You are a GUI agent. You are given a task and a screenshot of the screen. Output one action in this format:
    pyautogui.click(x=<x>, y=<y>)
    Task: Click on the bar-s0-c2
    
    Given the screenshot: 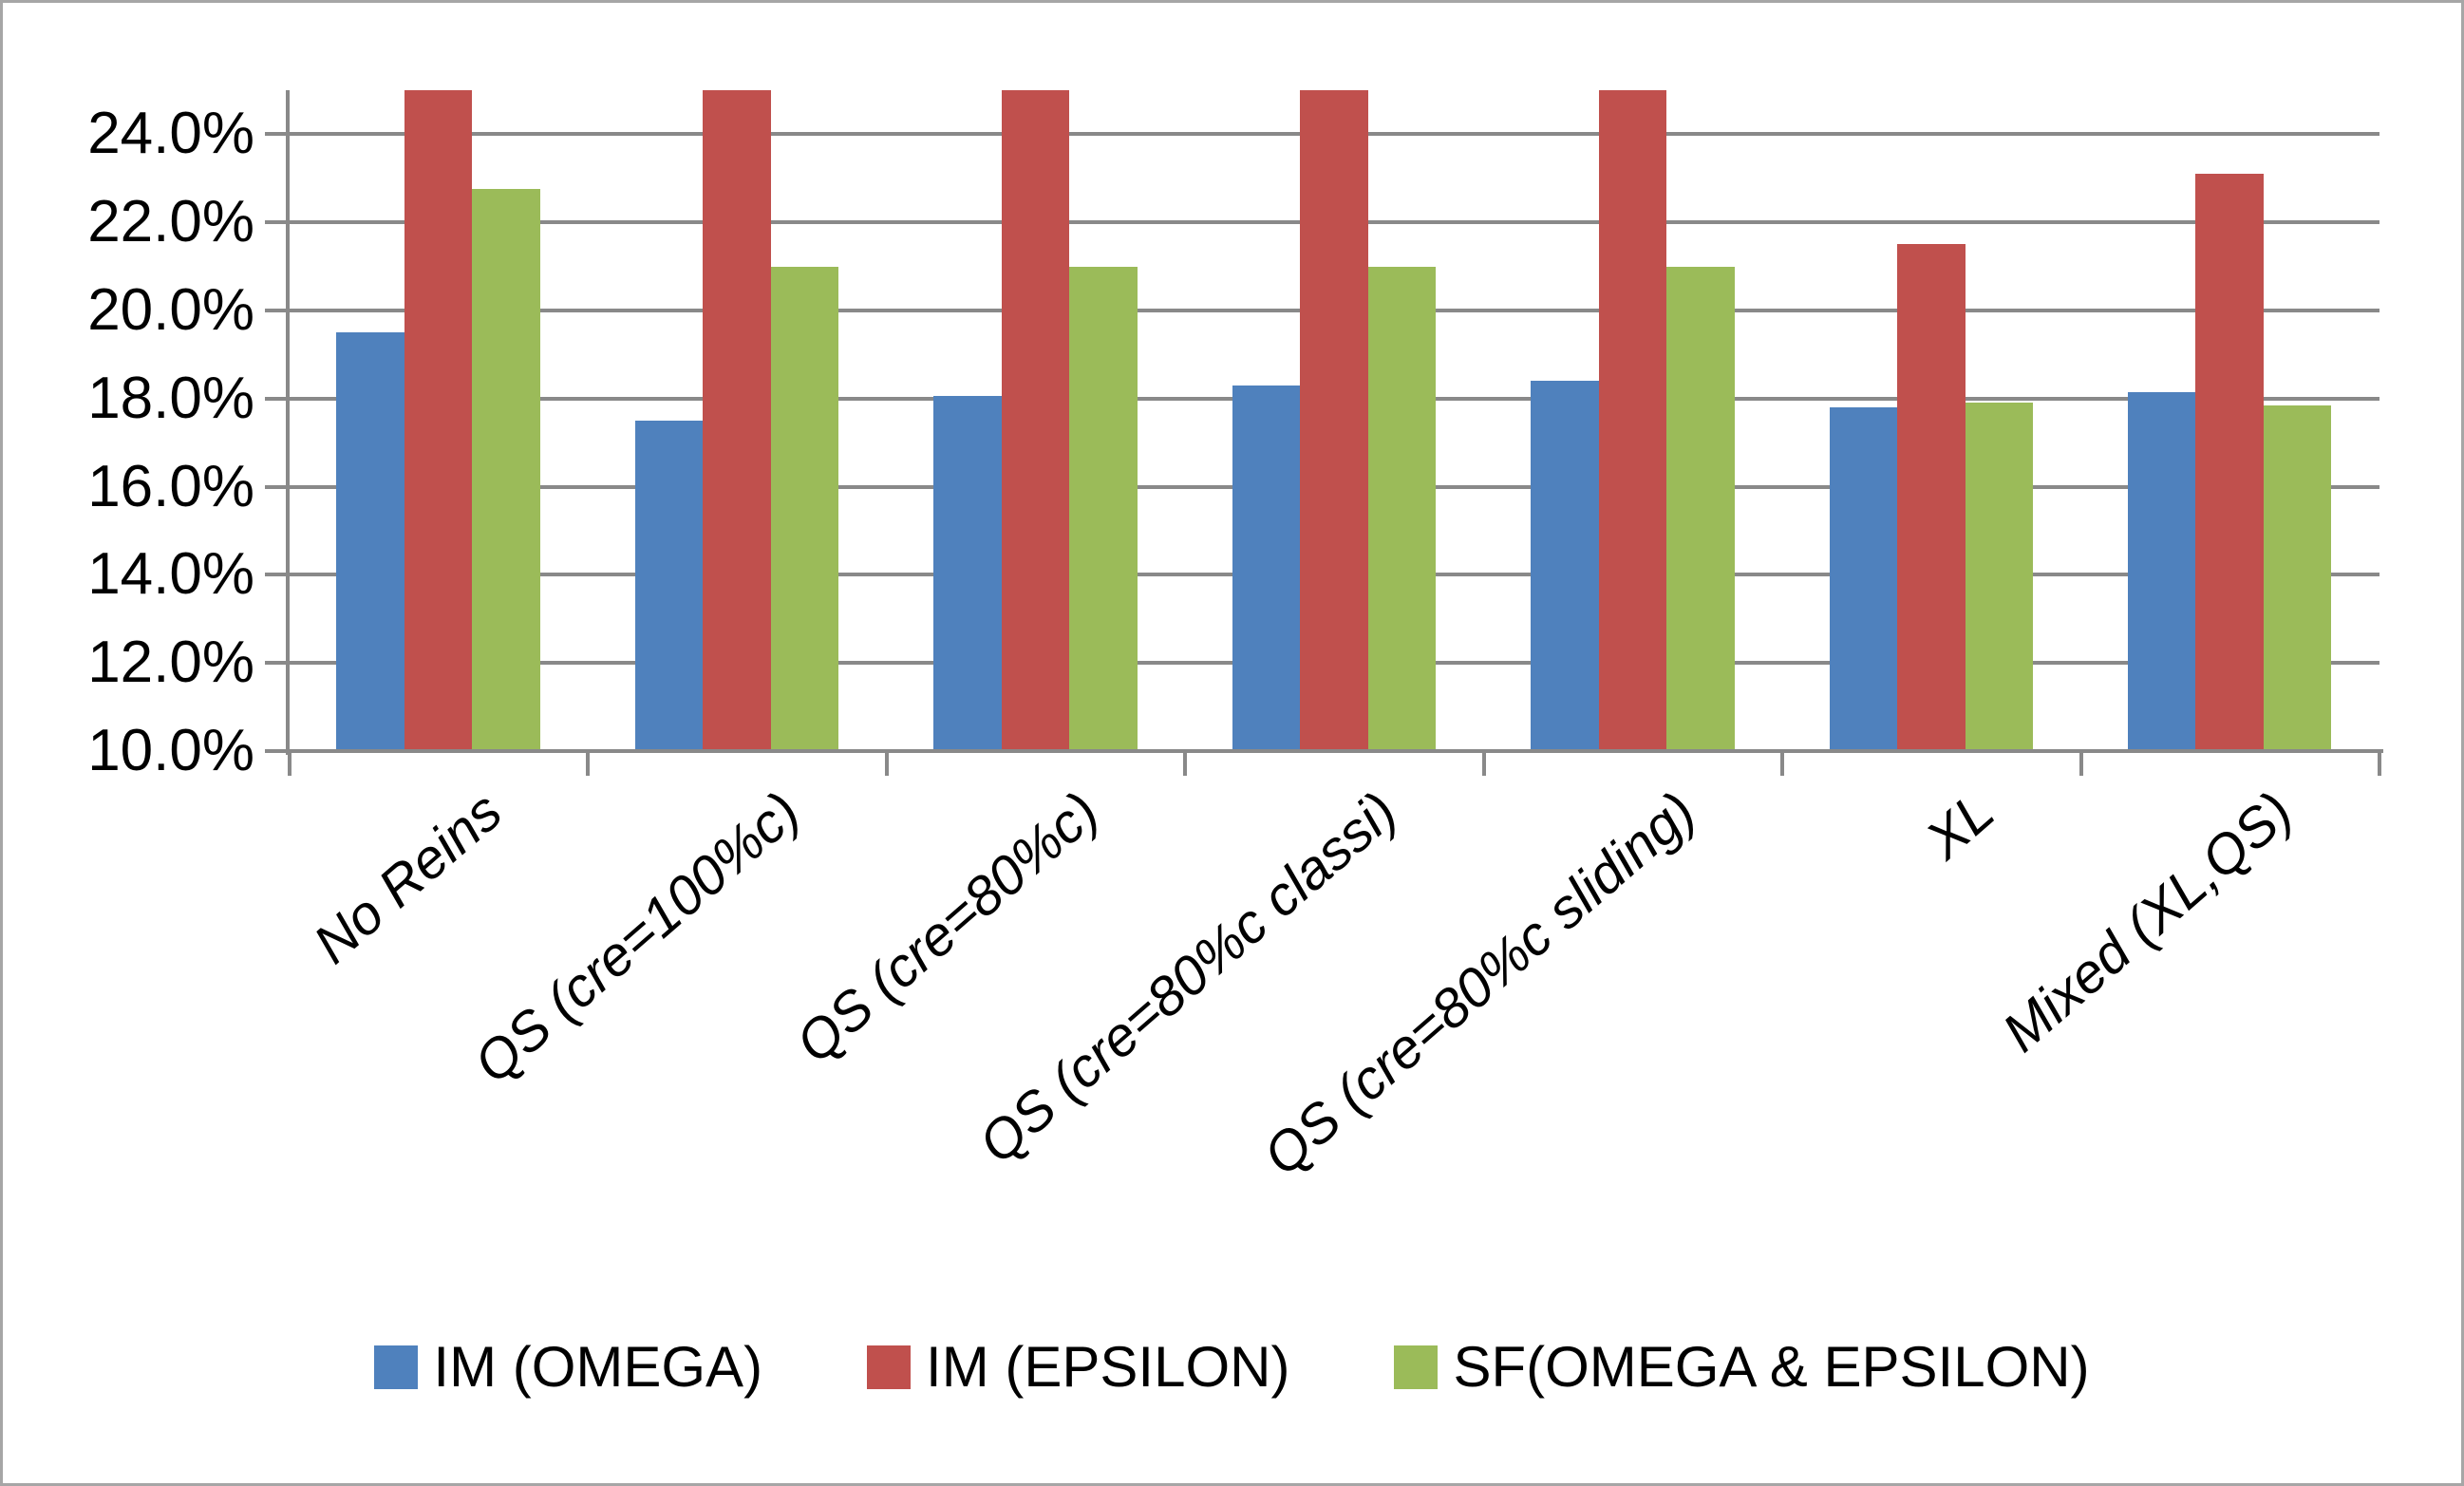 What is the action you would take?
    pyautogui.click(x=967, y=574)
    